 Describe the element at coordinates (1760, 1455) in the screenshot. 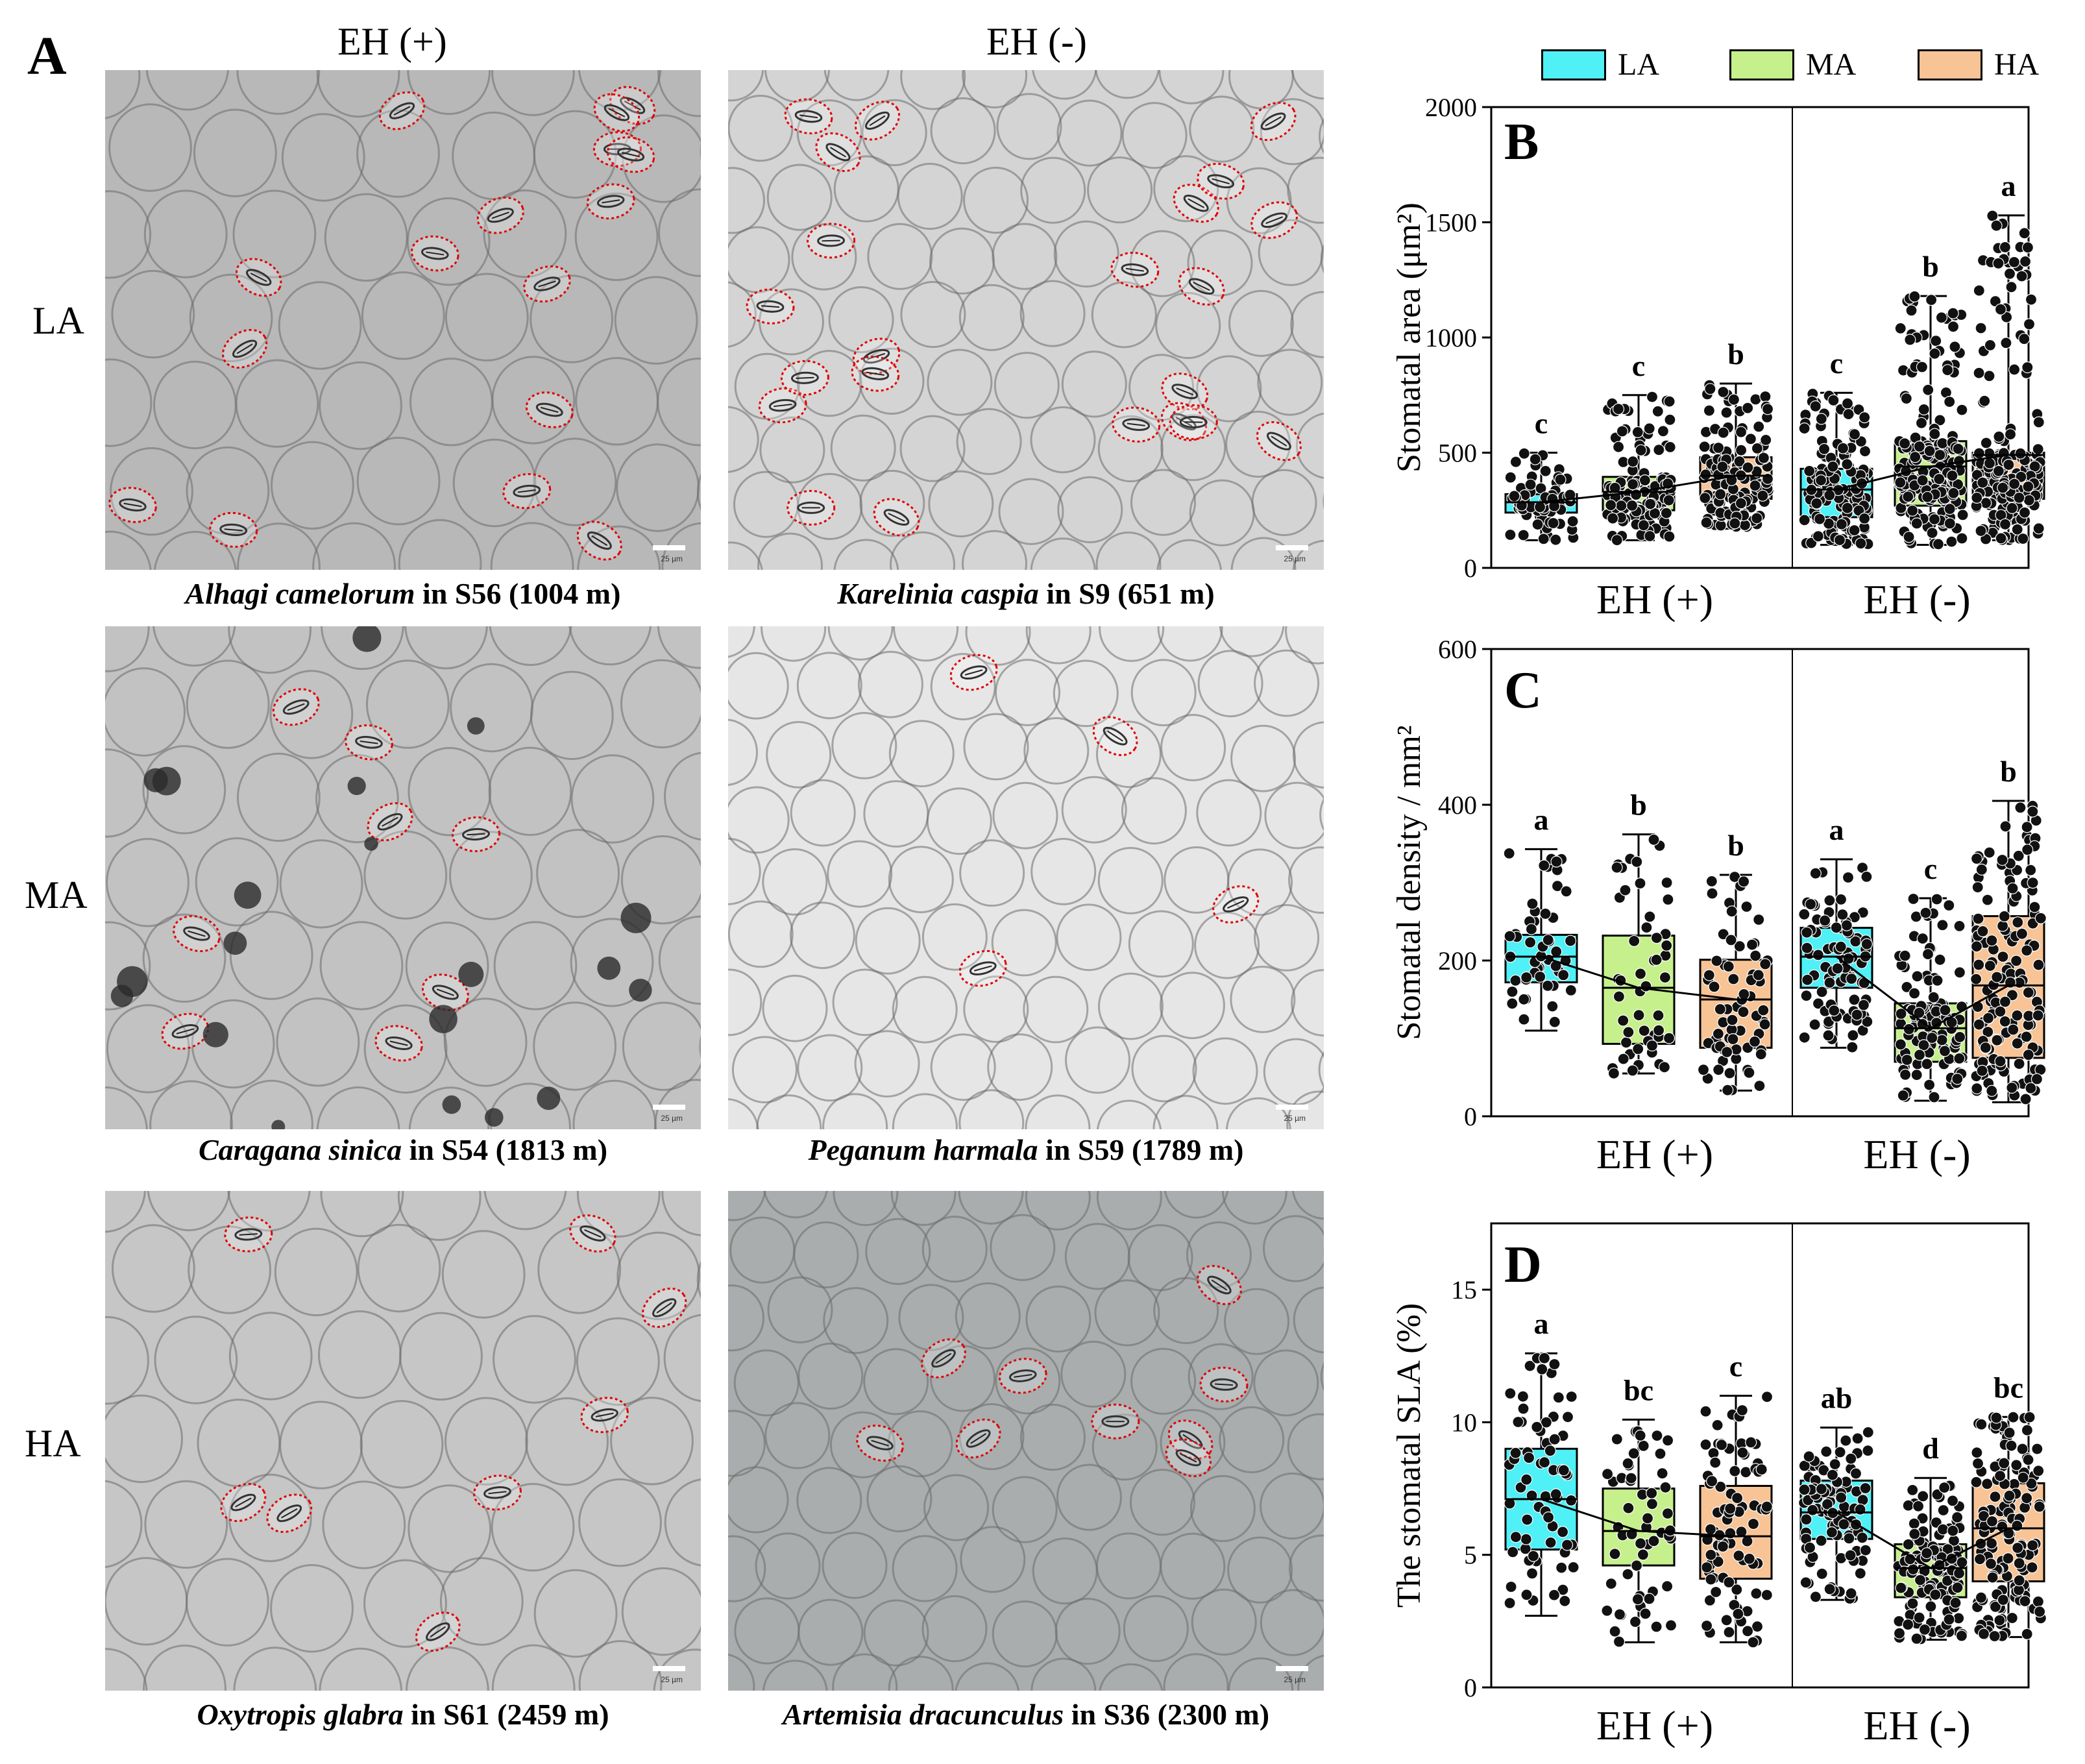

I see `plot-frame` at that location.